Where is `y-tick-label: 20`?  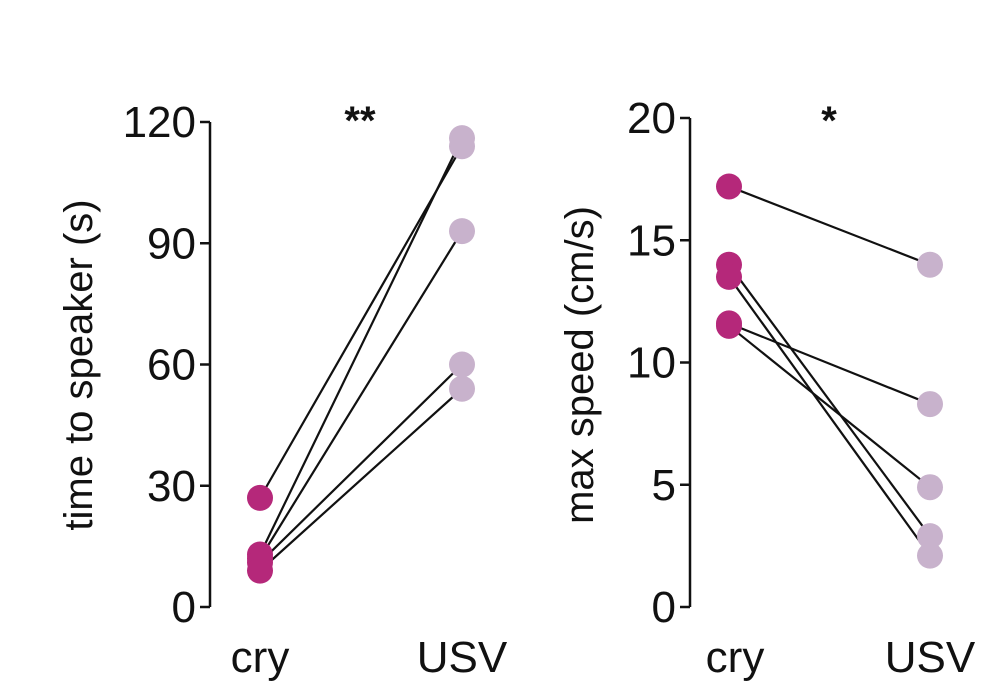
y-tick-label: 20 is located at coordinates (651, 118).